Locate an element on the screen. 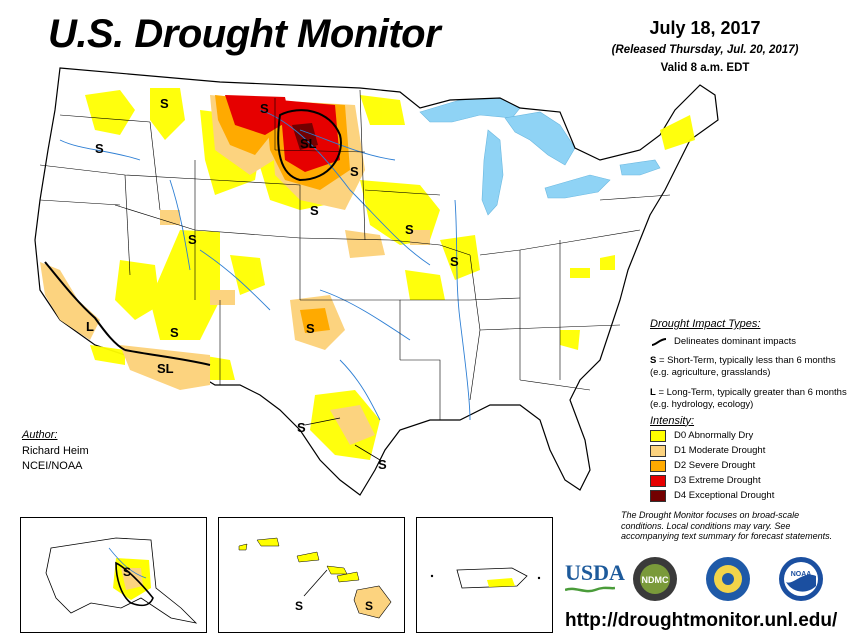 This screenshot has width=850, height=639. legend-d2: D2 Severe Drought is located at coordinates (750, 465).